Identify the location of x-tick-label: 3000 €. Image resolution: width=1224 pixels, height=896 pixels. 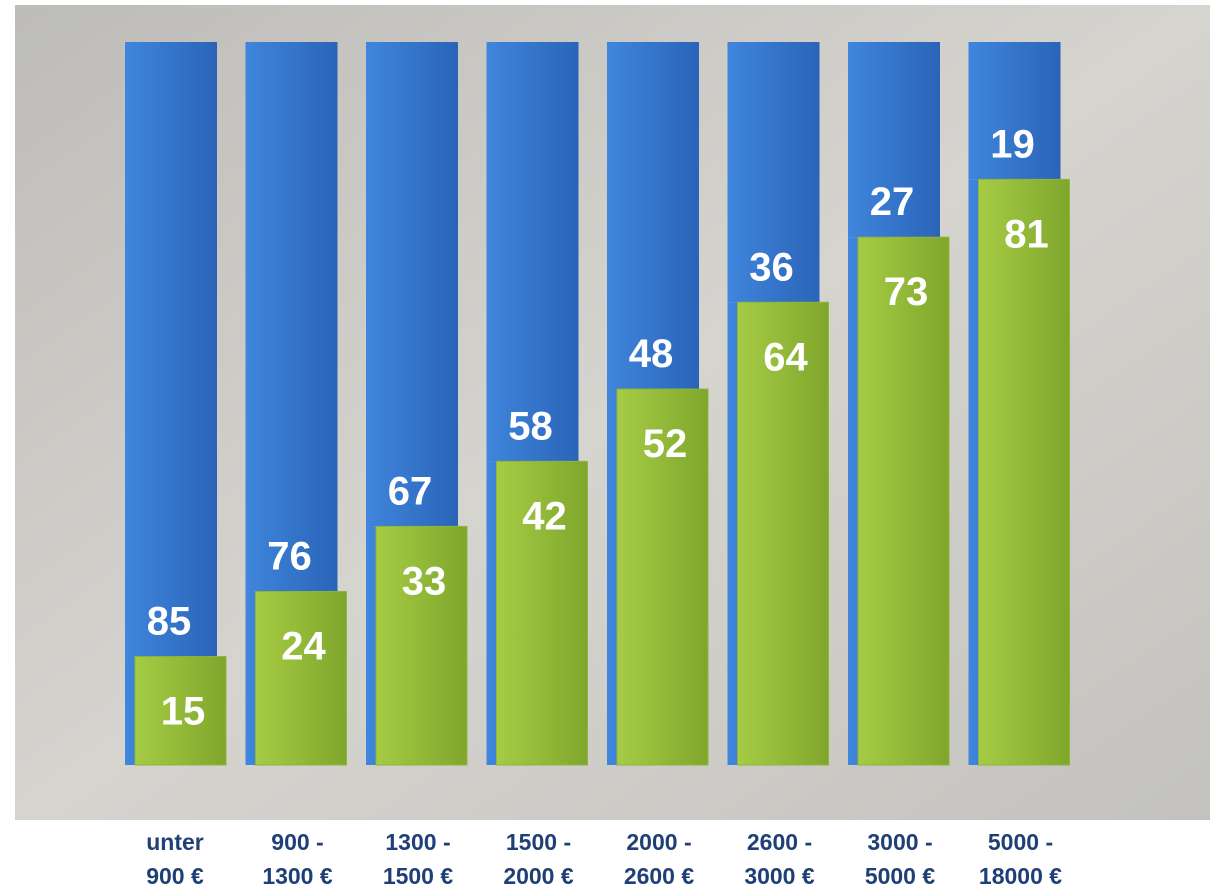
(779, 876).